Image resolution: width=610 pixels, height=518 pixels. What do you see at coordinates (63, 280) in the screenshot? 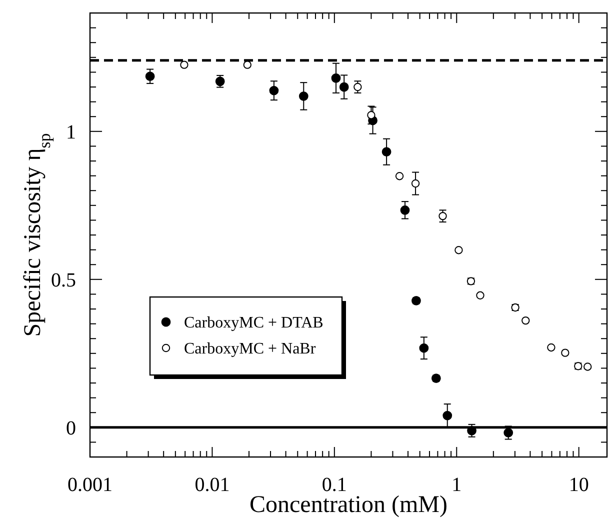
I see `y-tick-label: 0.5` at bounding box center [63, 280].